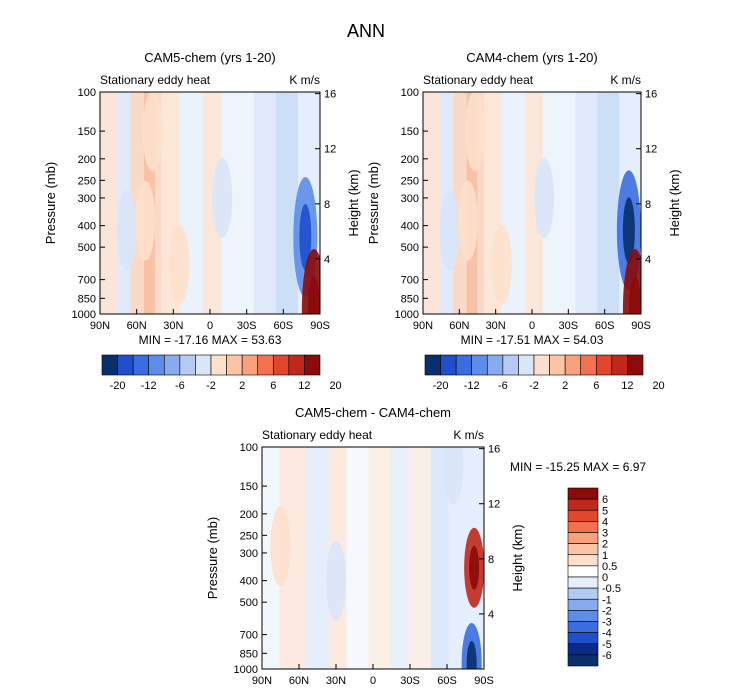 This screenshot has height=693, width=733. What do you see at coordinates (327, 205) in the screenshot?
I see `y2-tick-label: 8` at bounding box center [327, 205].